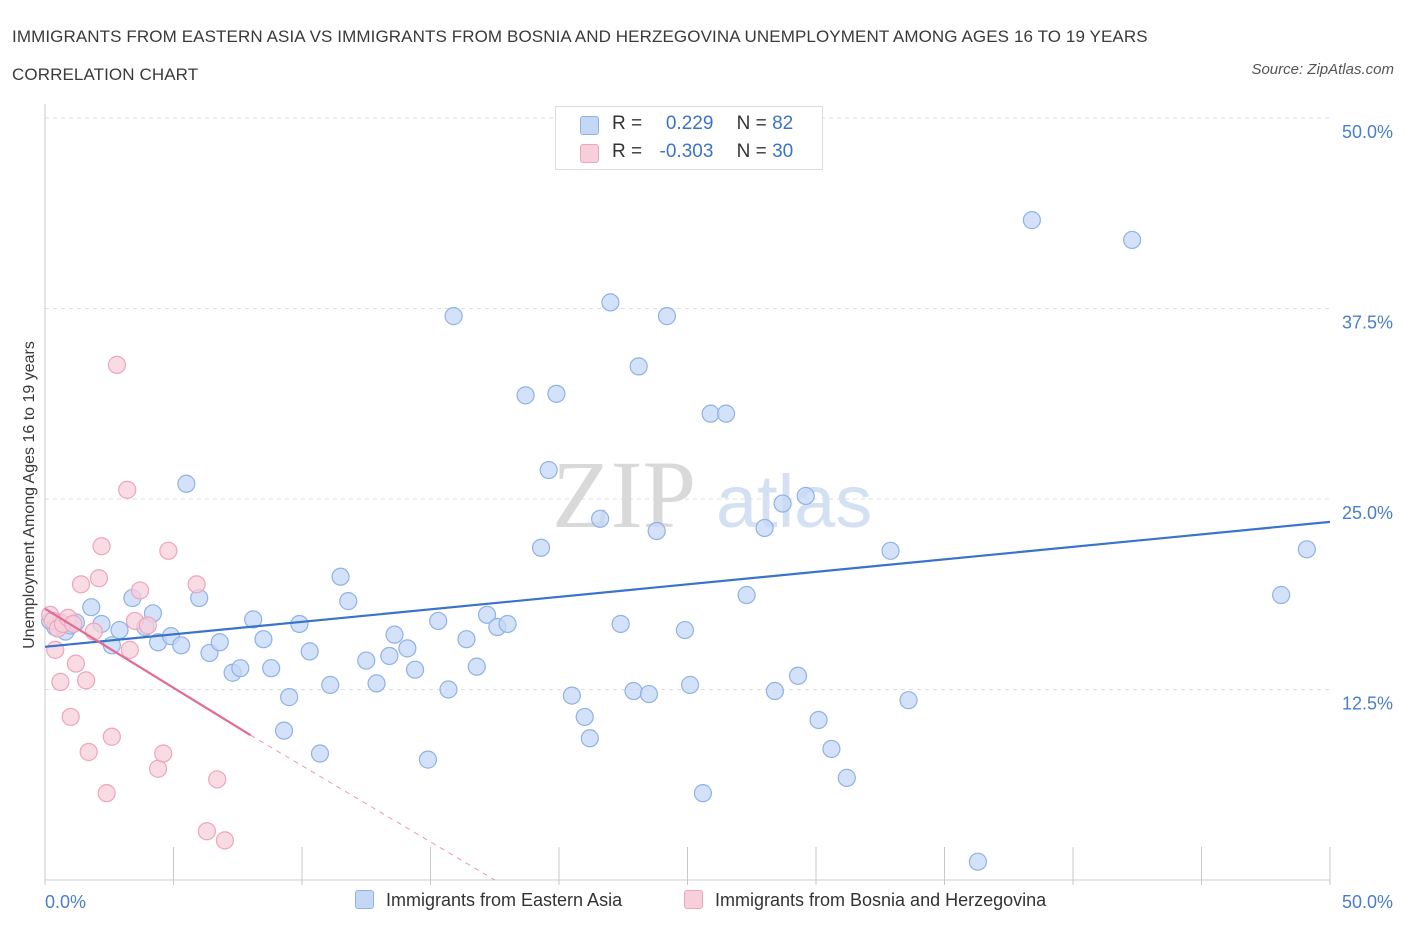 This screenshot has width=1406, height=930. What do you see at coordinates (1367, 902) in the screenshot?
I see `x-tick-label: 50.0%` at bounding box center [1367, 902].